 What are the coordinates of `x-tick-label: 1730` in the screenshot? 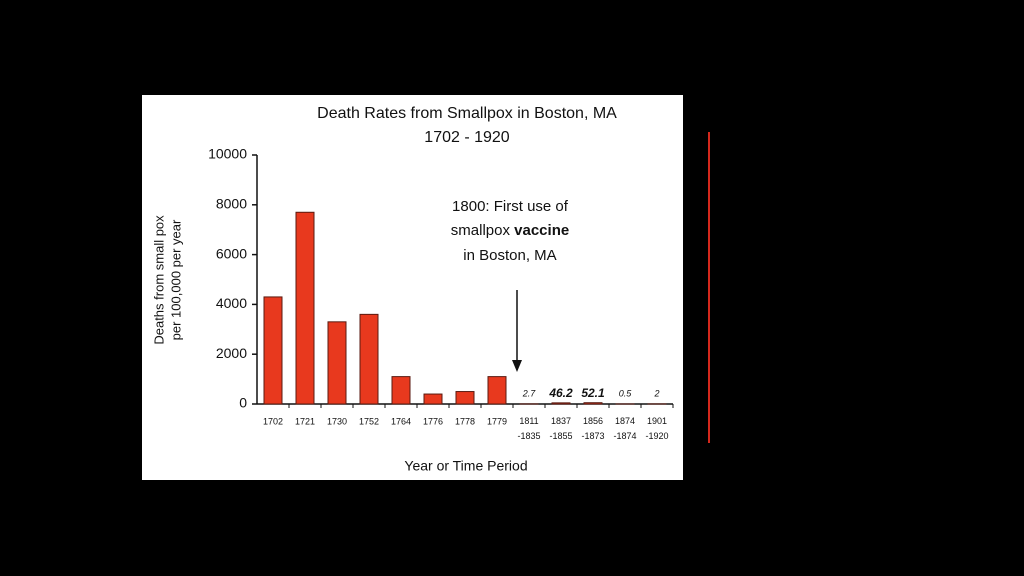 It's located at (337, 421).